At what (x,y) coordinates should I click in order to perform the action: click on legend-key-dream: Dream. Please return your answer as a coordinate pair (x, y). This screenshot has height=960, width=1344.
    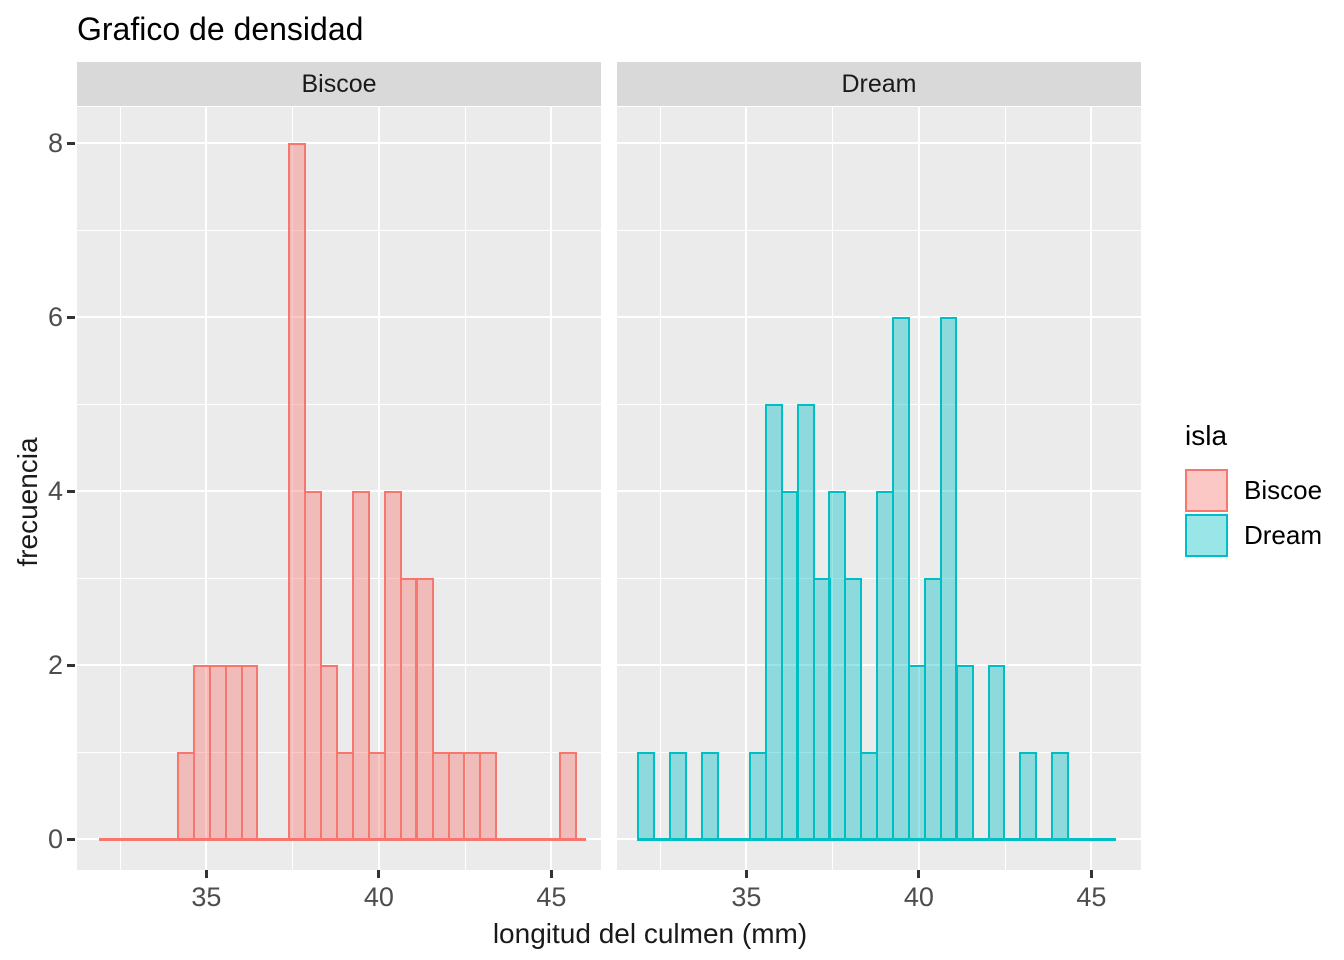
    Looking at the image, I should click on (1260, 535).